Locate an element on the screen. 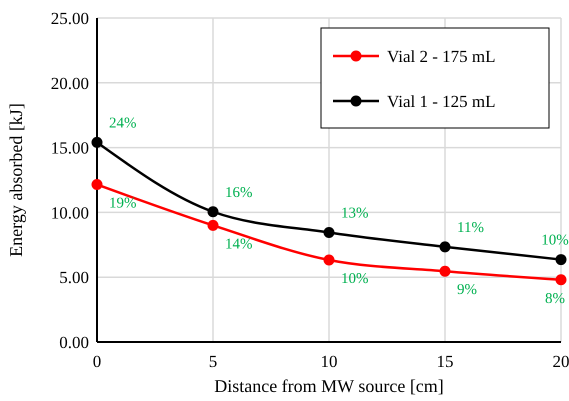  x-tick-label: 5 is located at coordinates (213, 361).